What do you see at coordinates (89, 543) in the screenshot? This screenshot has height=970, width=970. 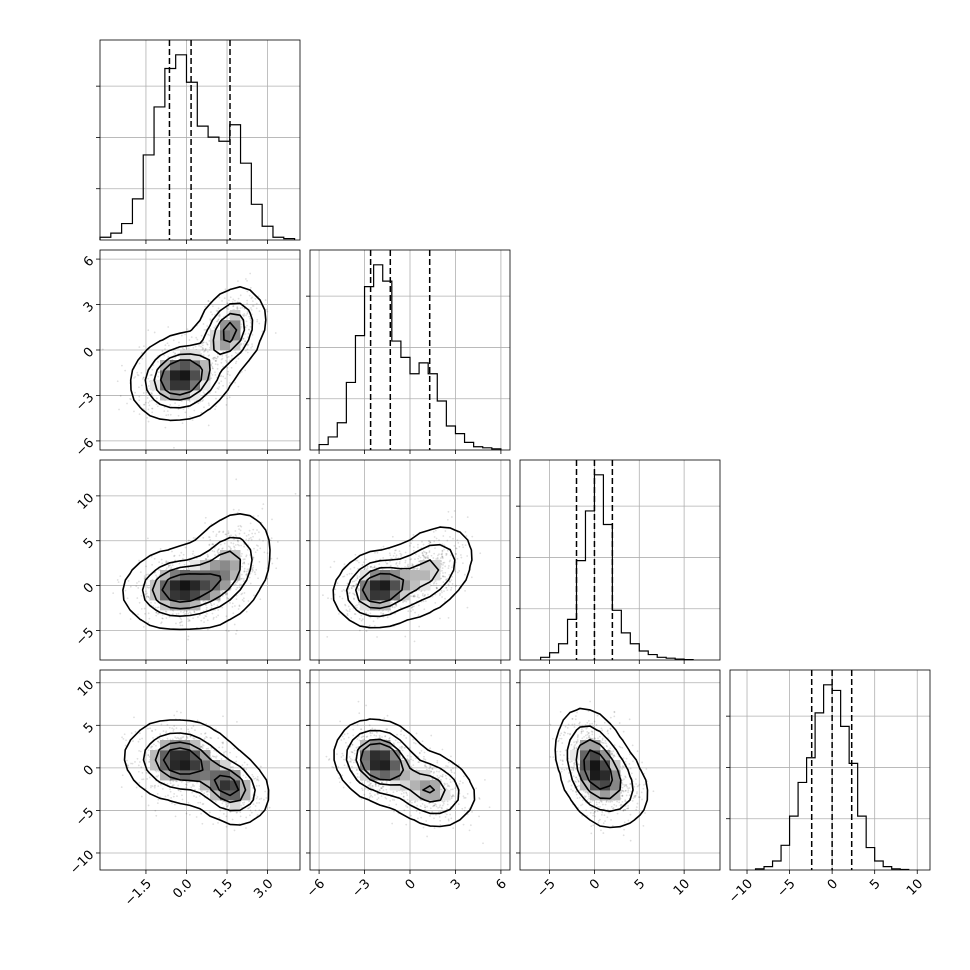 I see `y-tick-label: 5` at bounding box center [89, 543].